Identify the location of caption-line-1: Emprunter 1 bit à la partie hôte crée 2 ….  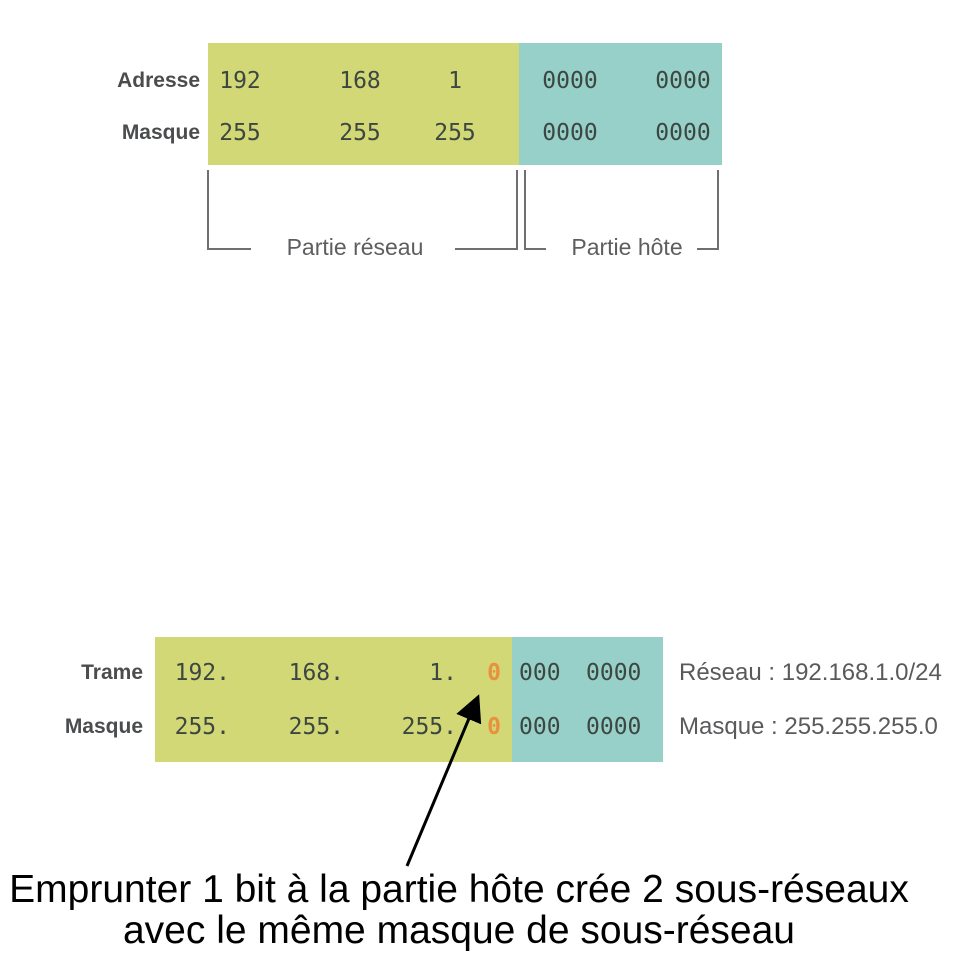
(459, 889).